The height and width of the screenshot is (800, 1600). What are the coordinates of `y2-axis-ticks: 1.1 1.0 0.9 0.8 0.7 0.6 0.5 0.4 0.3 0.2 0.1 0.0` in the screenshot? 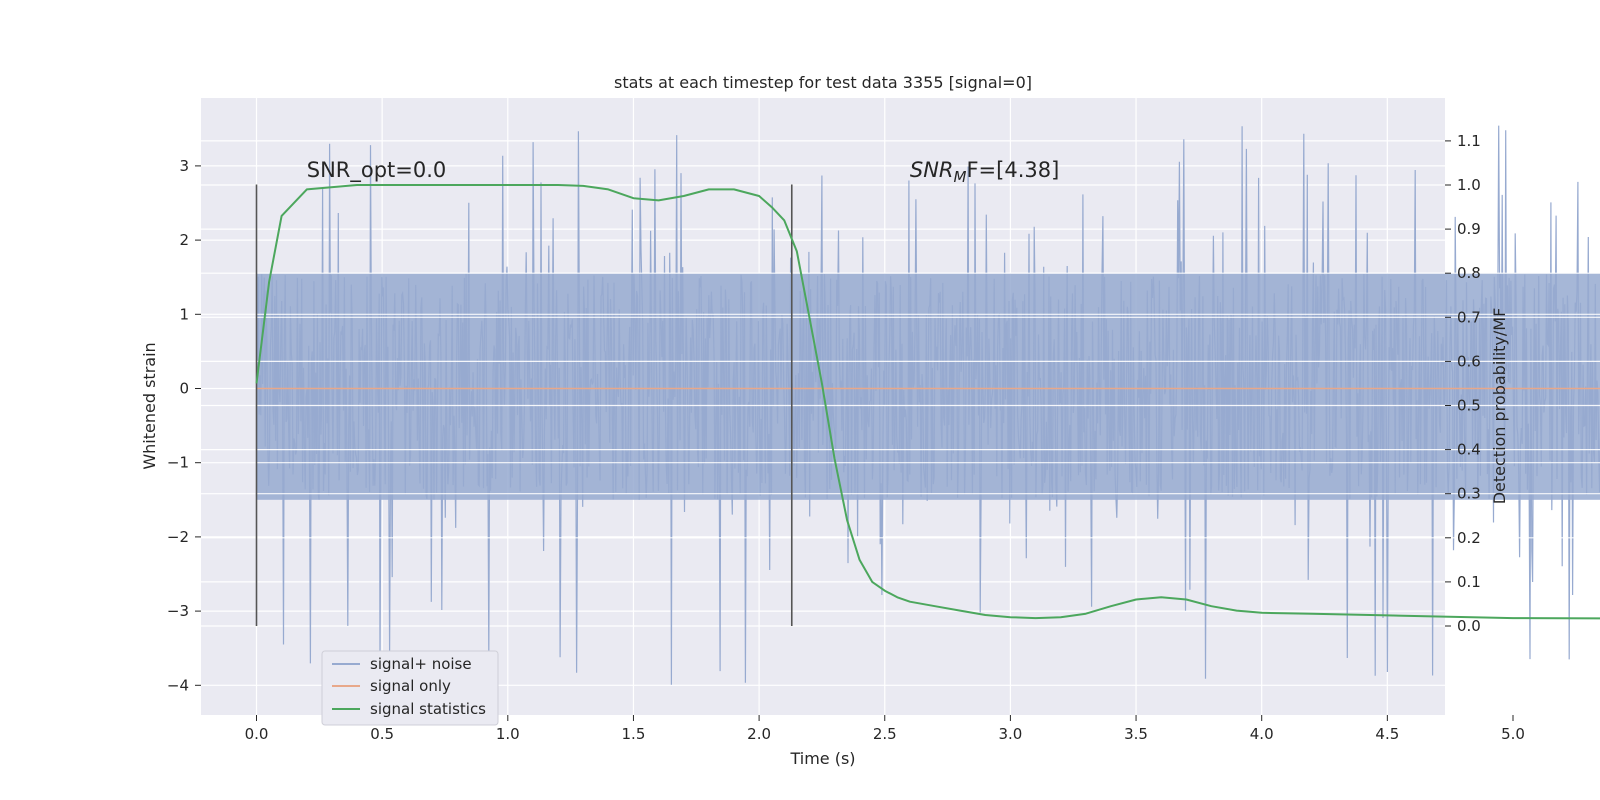 It's located at (1463, 383).